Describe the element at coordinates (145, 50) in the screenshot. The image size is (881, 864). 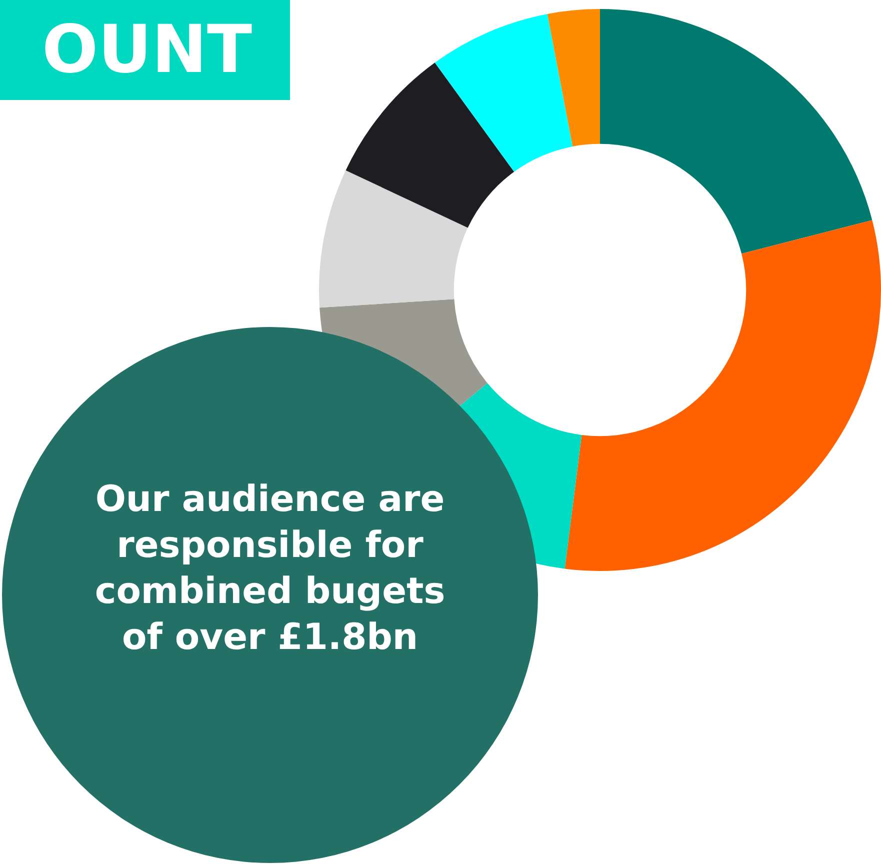
I see `chart-title: OUNT` at that location.